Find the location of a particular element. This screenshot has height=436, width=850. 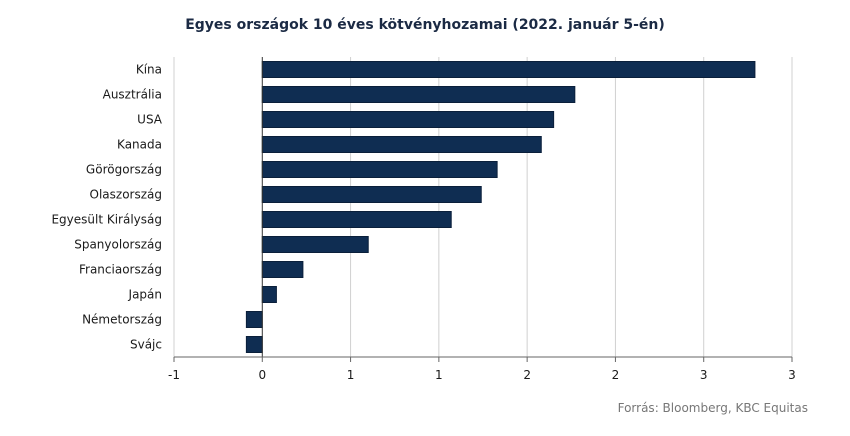

category-label: Svájc is located at coordinates (146, 345).